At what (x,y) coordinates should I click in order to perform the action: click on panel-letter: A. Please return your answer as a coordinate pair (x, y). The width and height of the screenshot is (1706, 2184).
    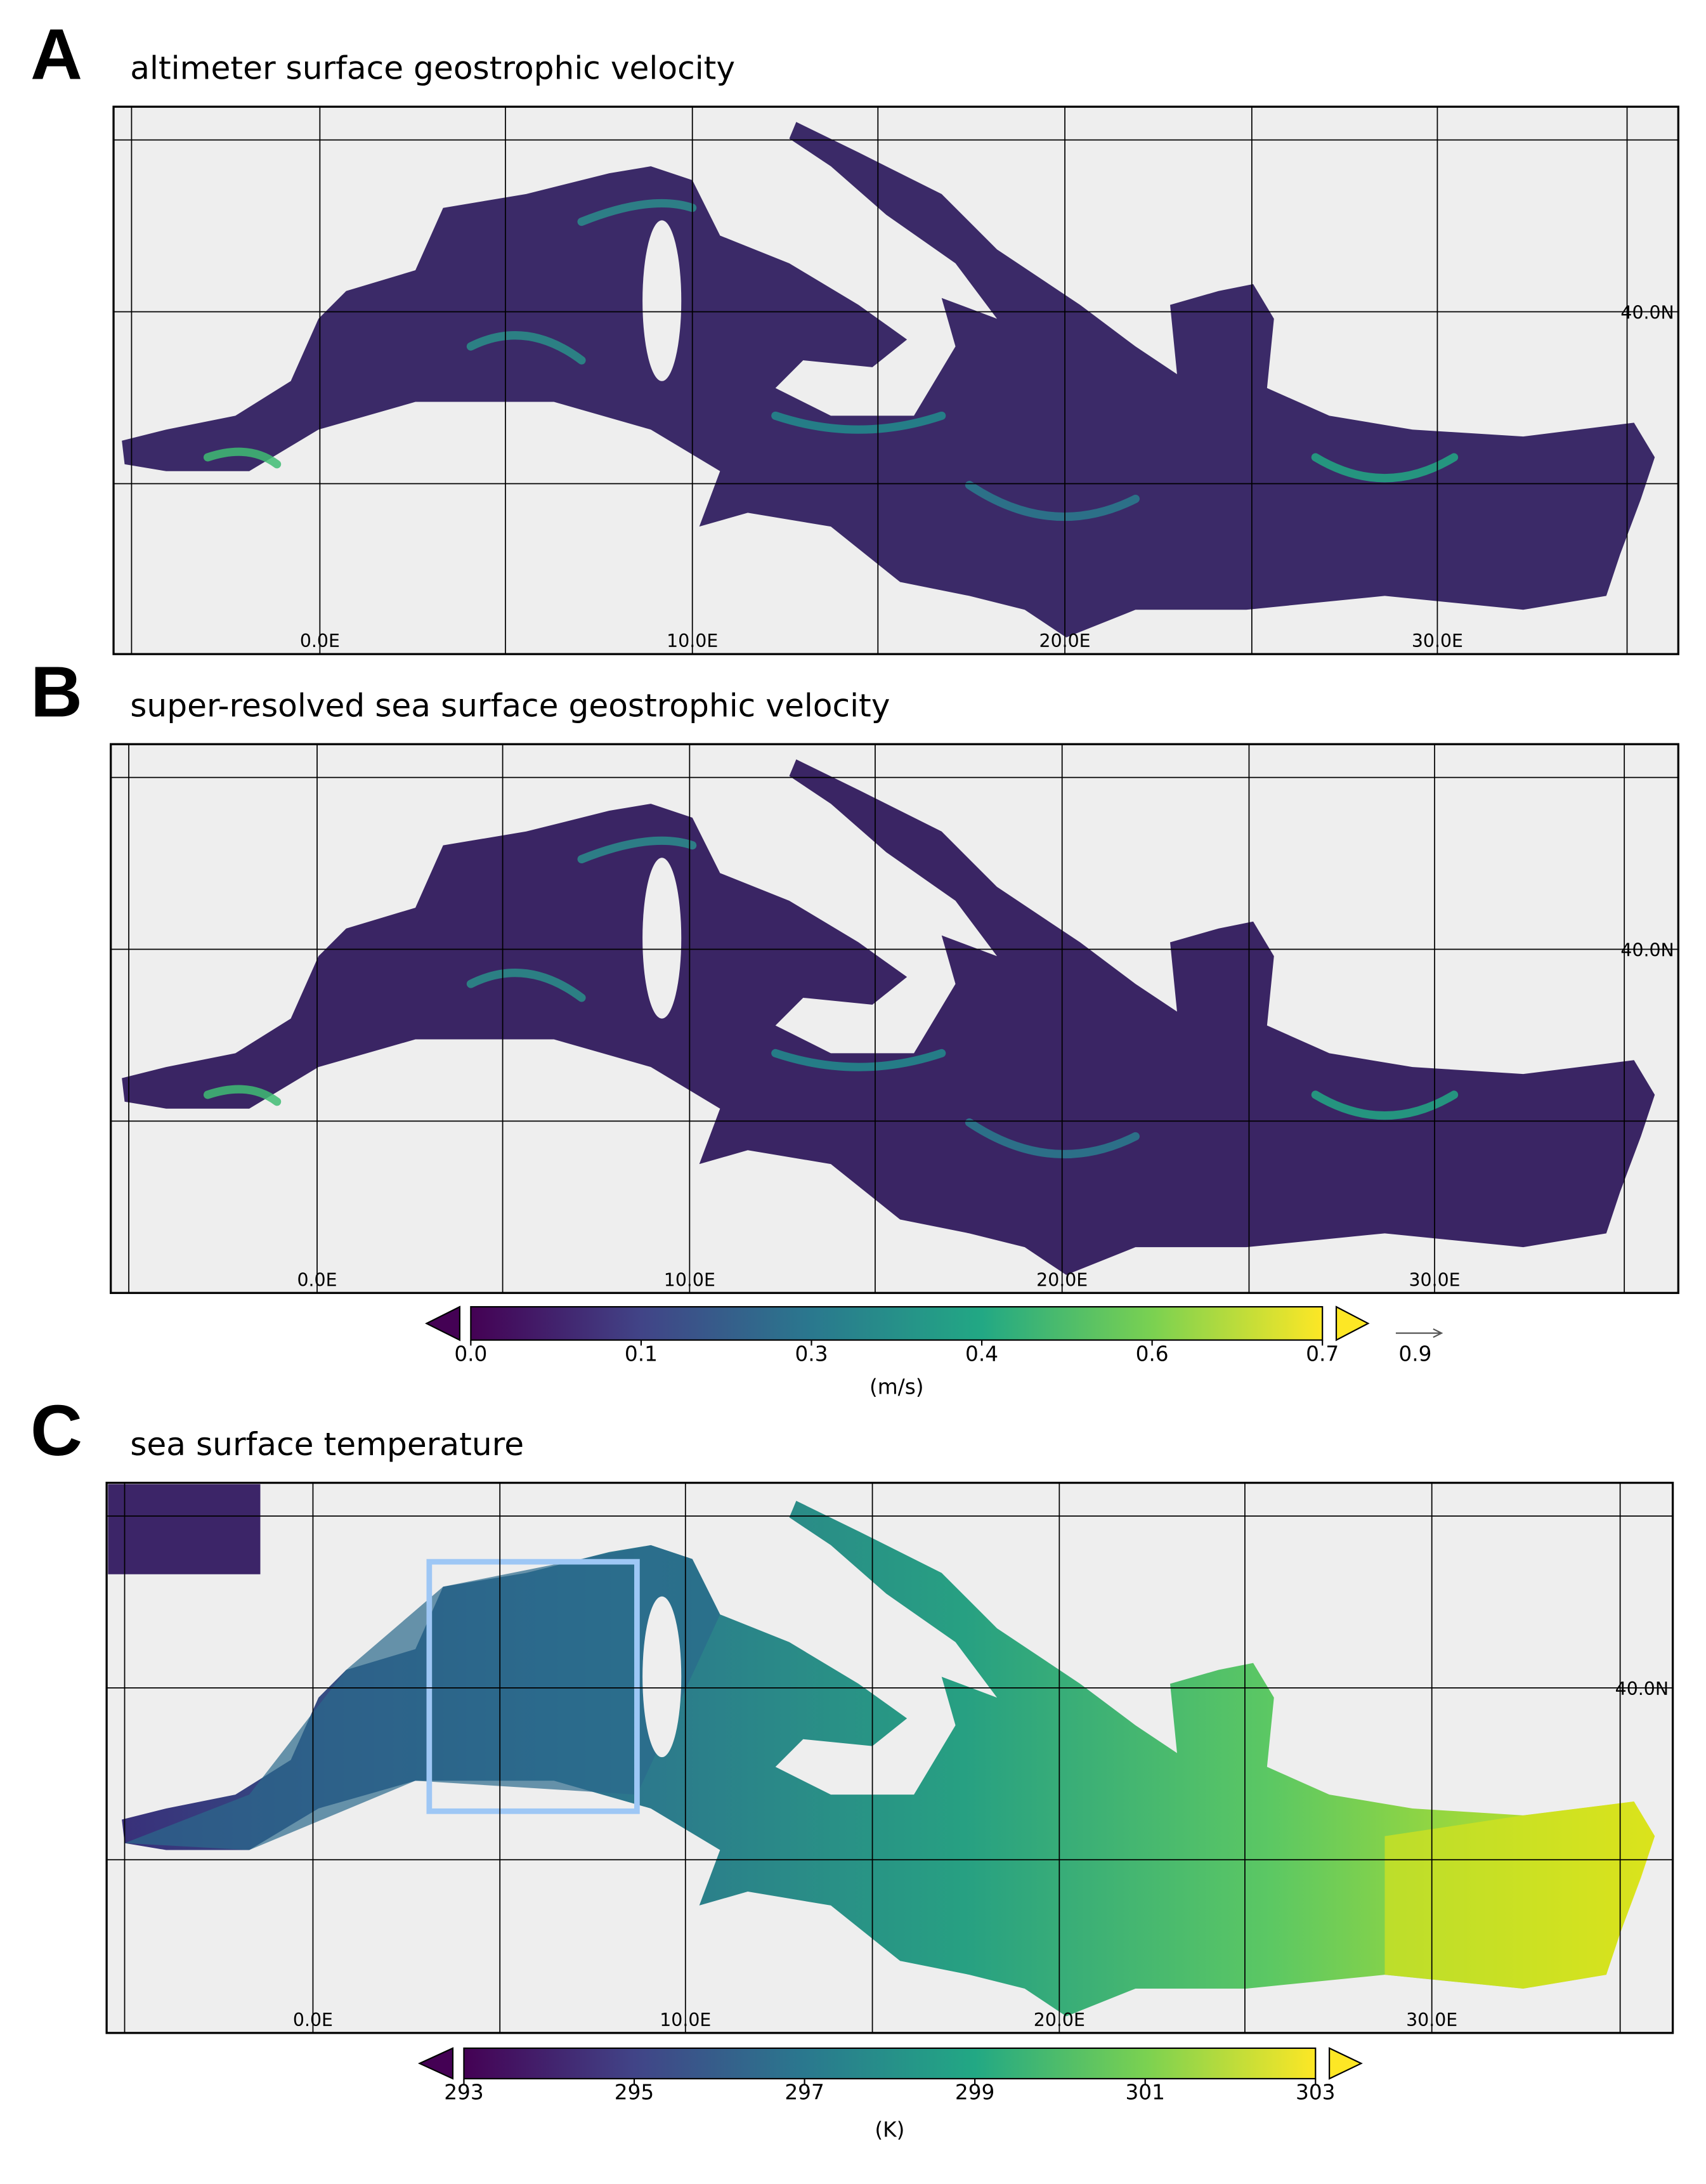
    Looking at the image, I should click on (56, 54).